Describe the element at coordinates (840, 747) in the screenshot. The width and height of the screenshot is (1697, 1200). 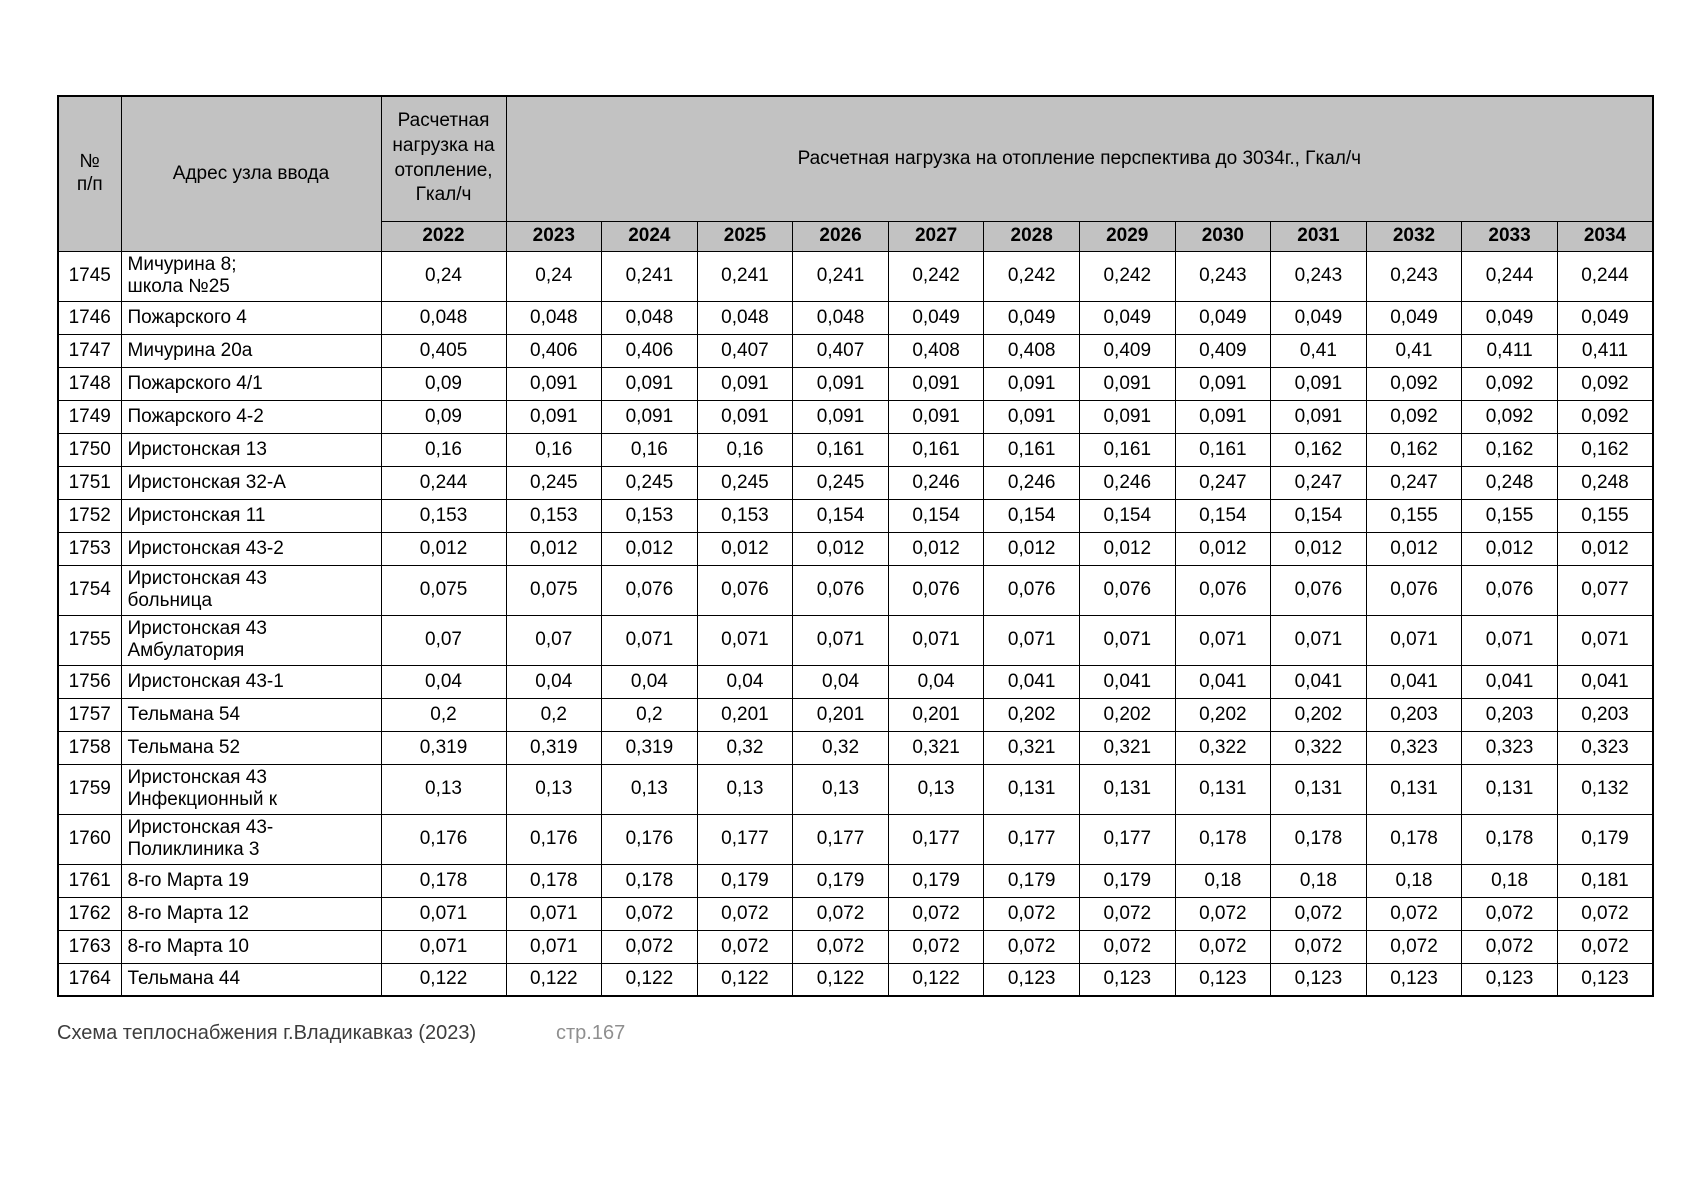
I see `value-cell: 0,32` at that location.